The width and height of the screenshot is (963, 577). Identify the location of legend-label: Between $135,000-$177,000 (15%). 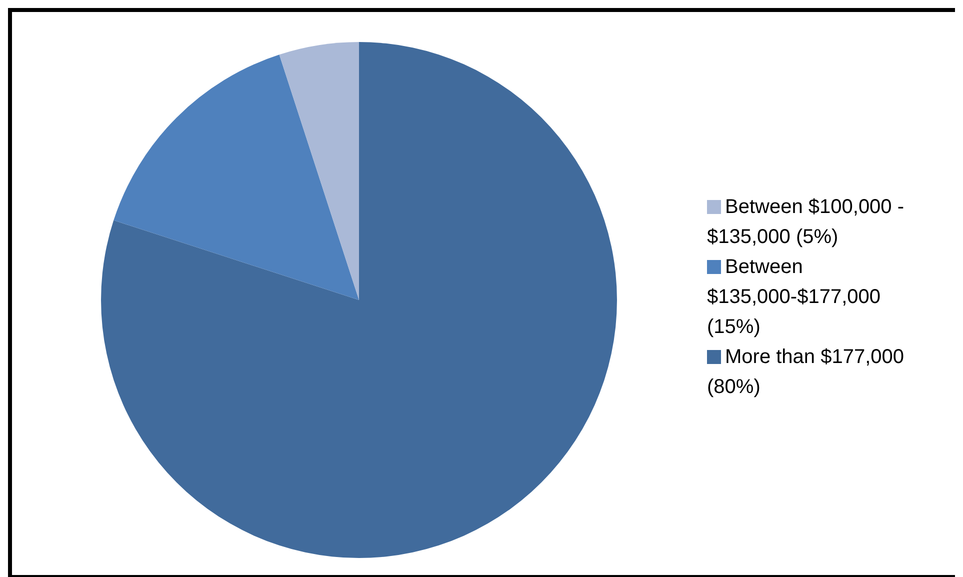
(793, 297).